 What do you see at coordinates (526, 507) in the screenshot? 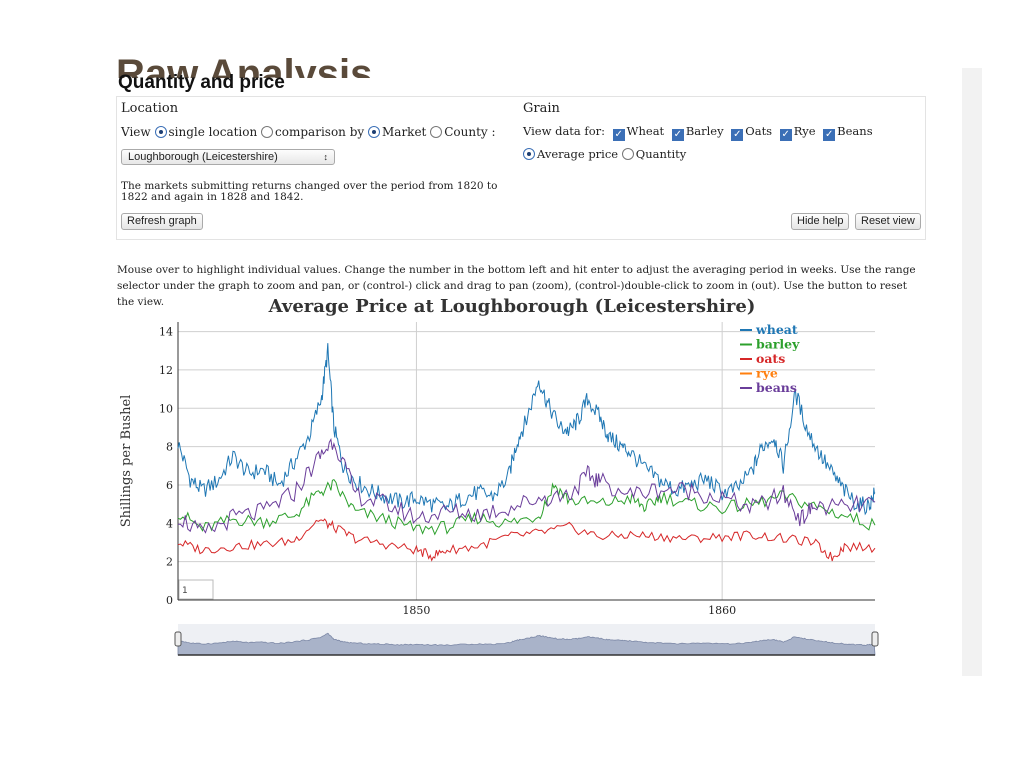
I see `series-line-barley` at bounding box center [526, 507].